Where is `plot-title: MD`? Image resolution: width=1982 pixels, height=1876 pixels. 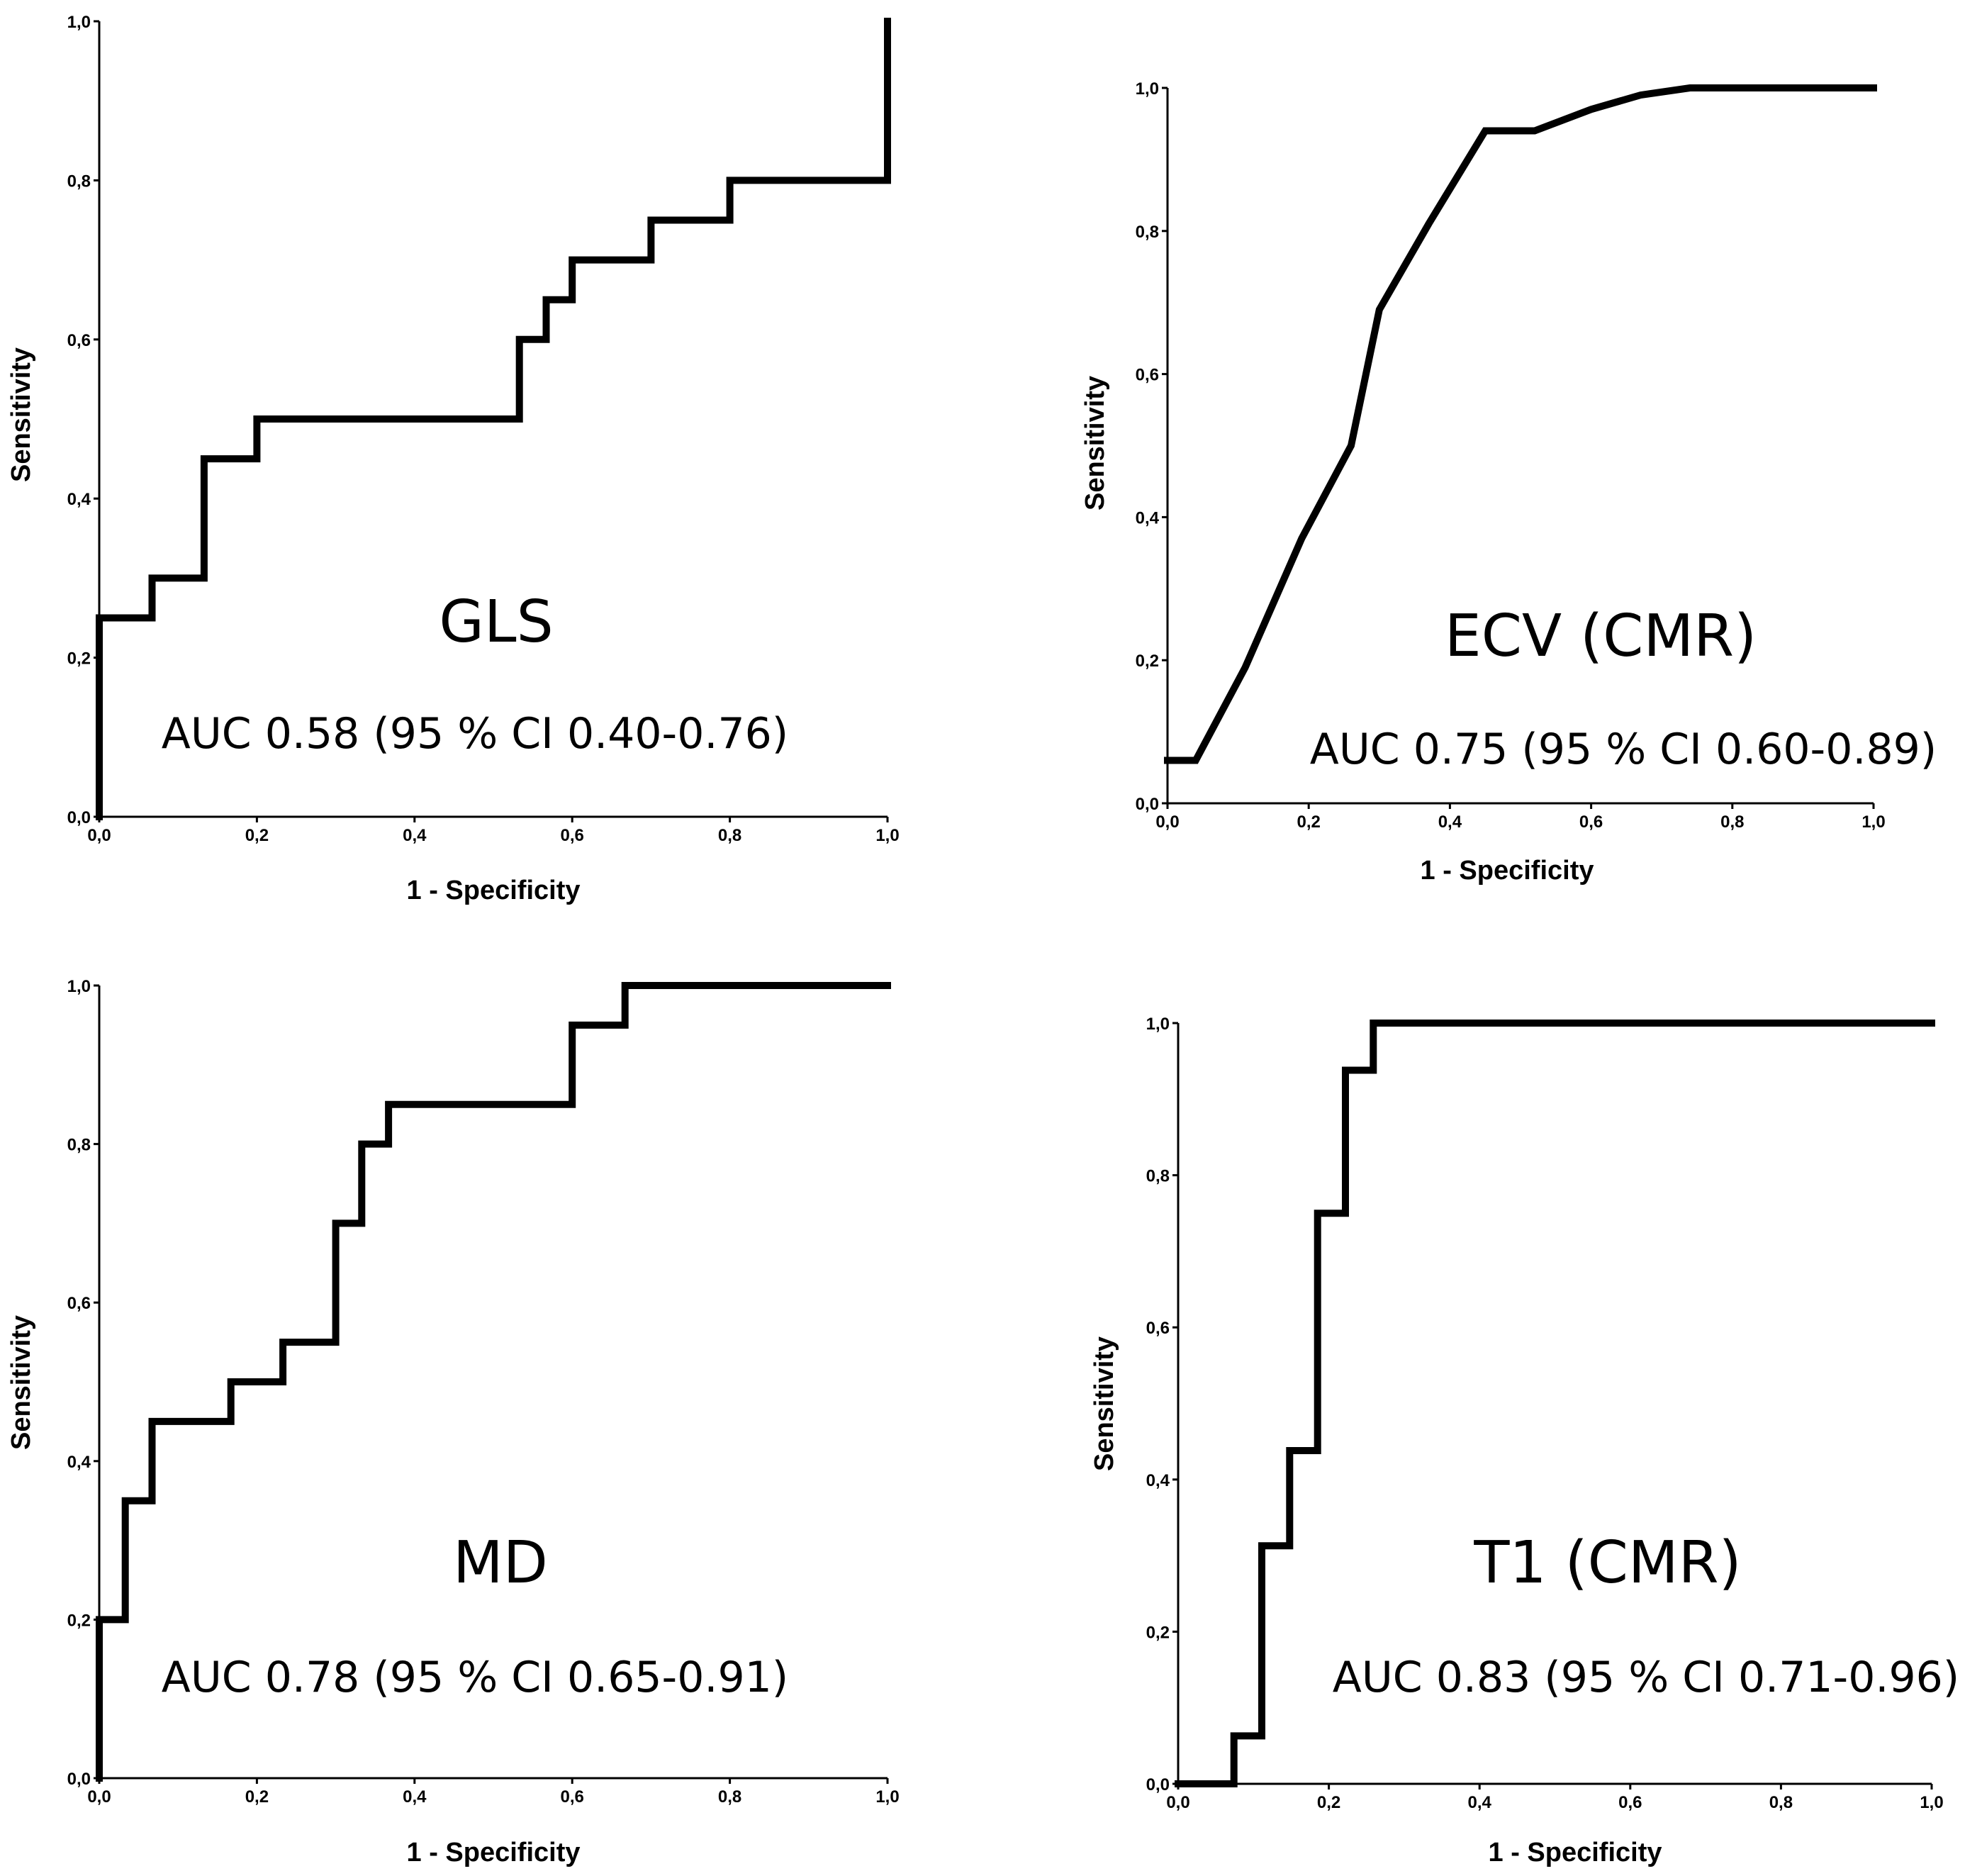 plot-title: MD is located at coordinates (500, 1563).